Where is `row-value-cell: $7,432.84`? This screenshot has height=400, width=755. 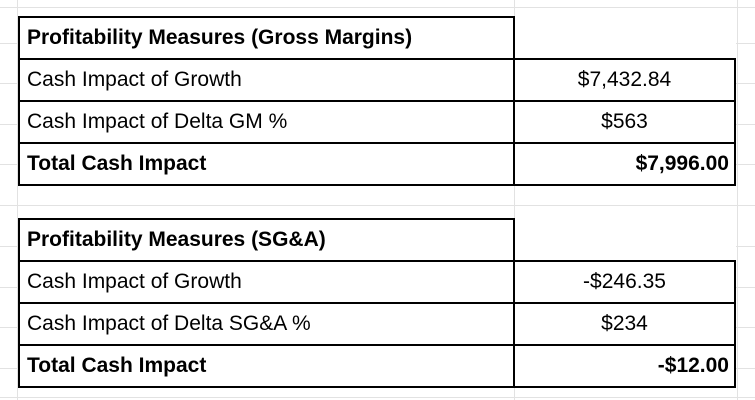 row-value-cell: $7,432.84 is located at coordinates (624, 79).